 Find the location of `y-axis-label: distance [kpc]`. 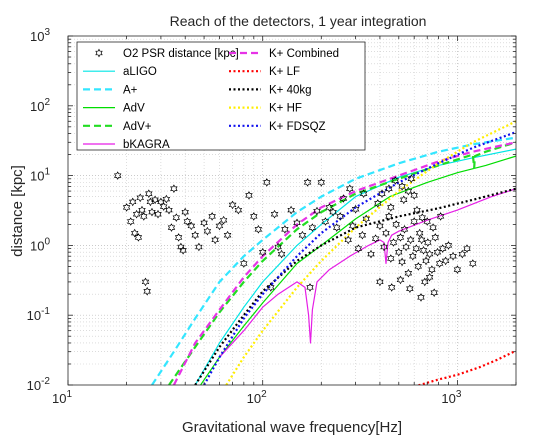

y-axis-label: distance [kpc] is located at coordinates (17, 211).